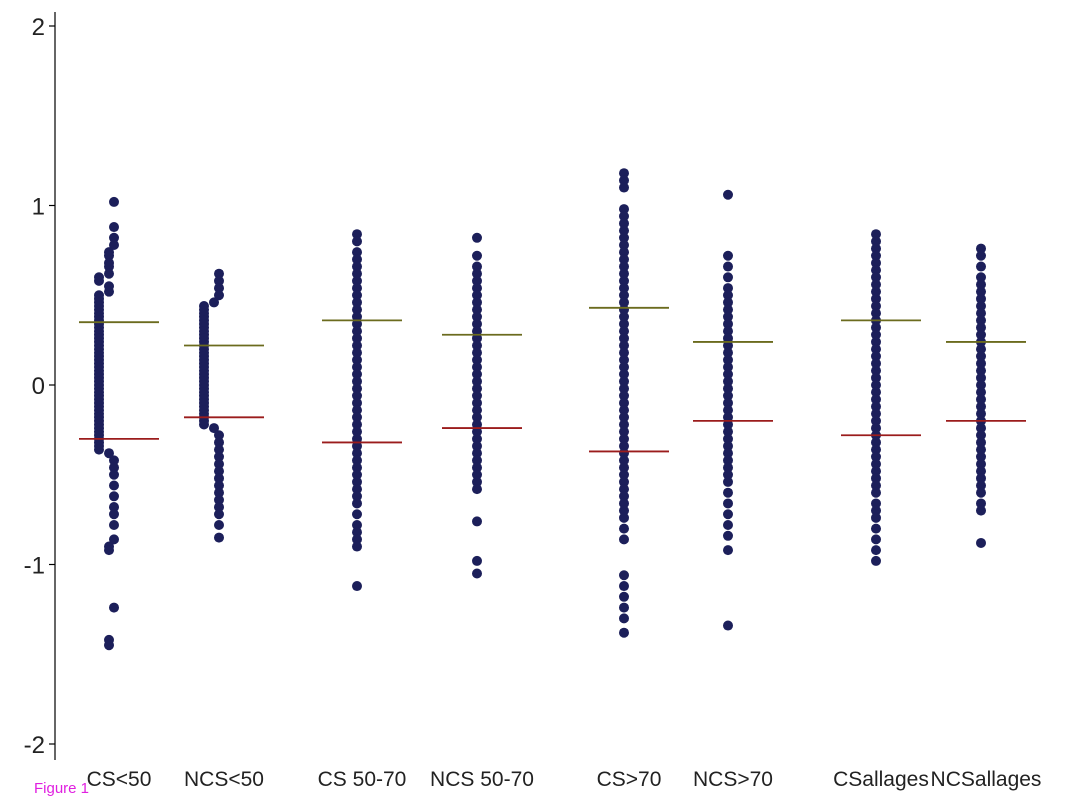 The height and width of the screenshot is (797, 1074). Describe the element at coordinates (62, 788) in the screenshot. I see `figure-label: Figure 1` at that location.